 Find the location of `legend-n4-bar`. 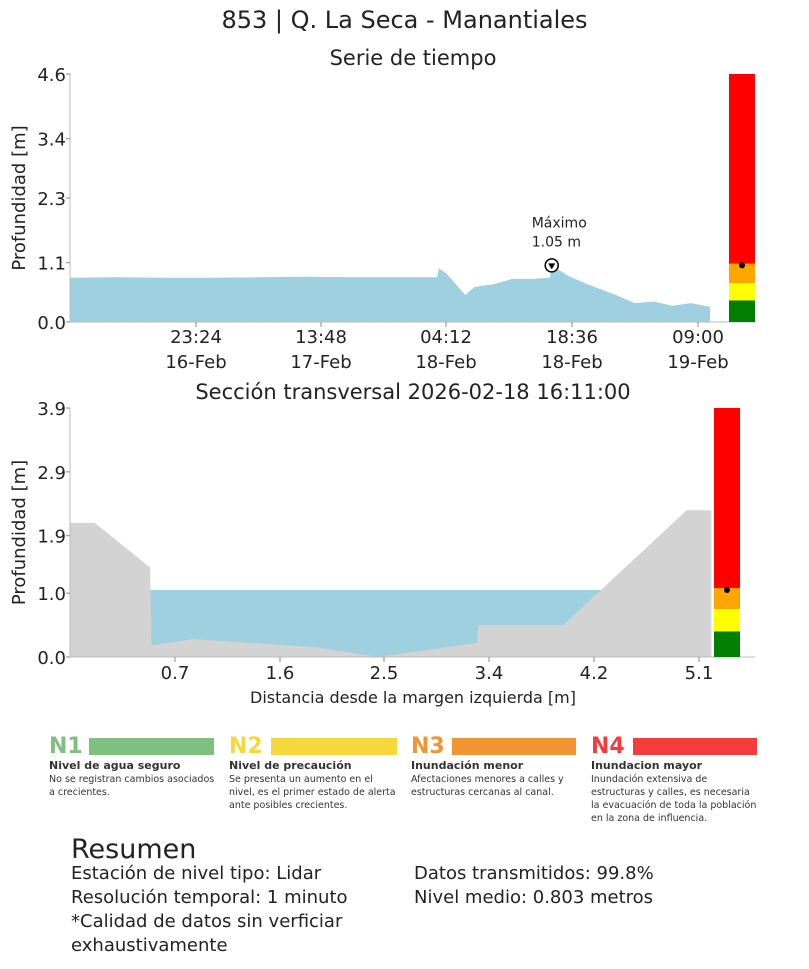

legend-n4-bar is located at coordinates (695, 746).